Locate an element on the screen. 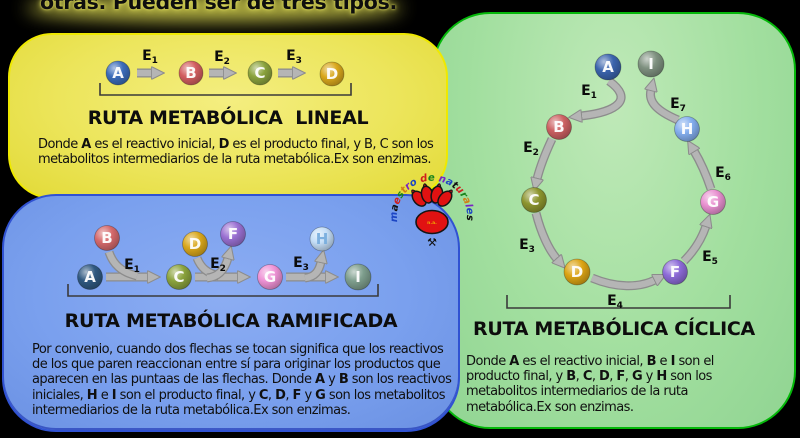  hammers-icon: ⚒ is located at coordinates (432, 242).